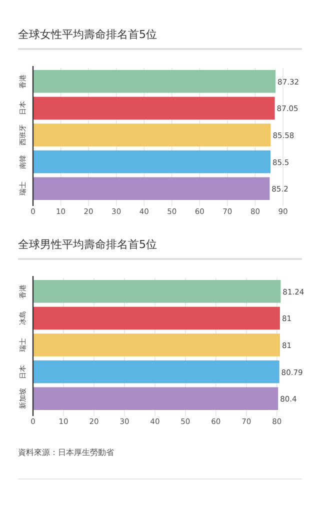 The height and width of the screenshot is (519, 320). I want to click on source-note: 資料來源：日本厚生勞動省, so click(66, 452).